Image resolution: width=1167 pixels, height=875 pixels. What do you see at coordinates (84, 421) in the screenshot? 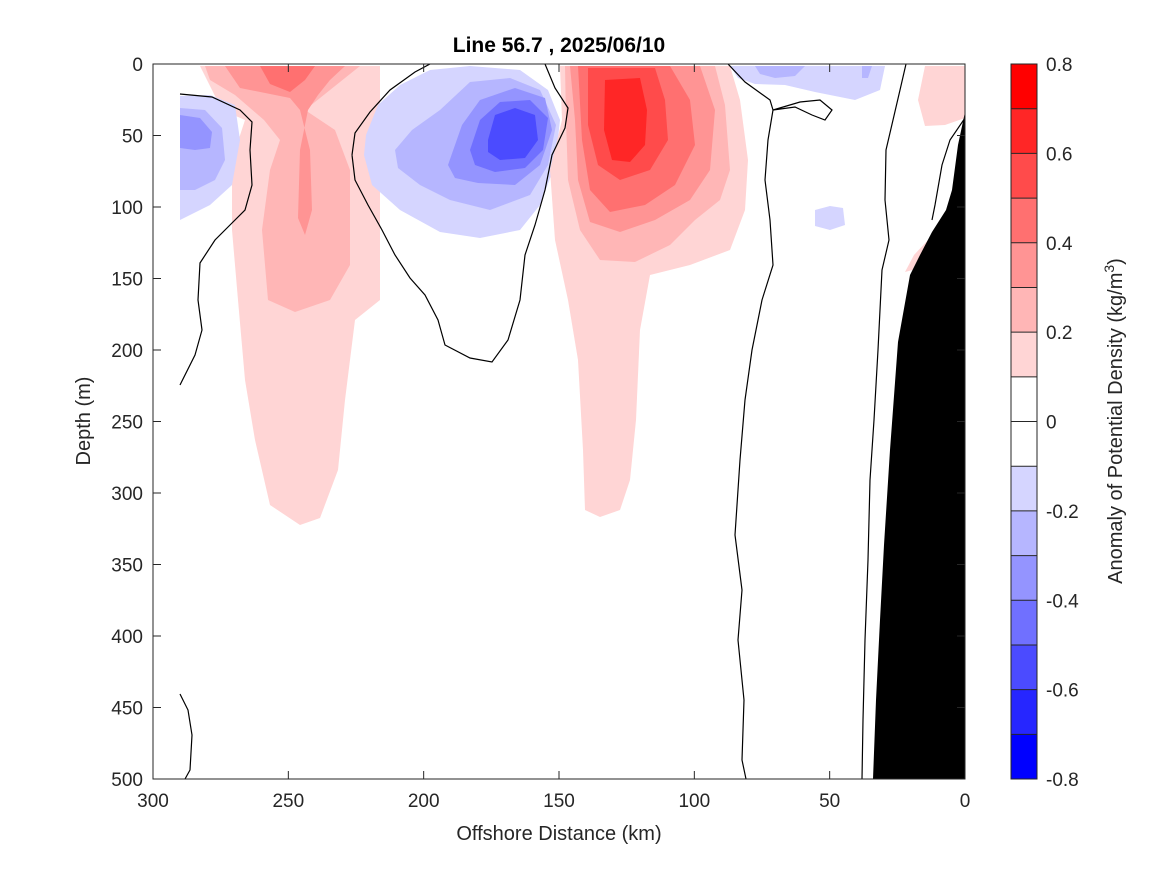
I see `y-axis-label: Depth (m)` at bounding box center [84, 421].